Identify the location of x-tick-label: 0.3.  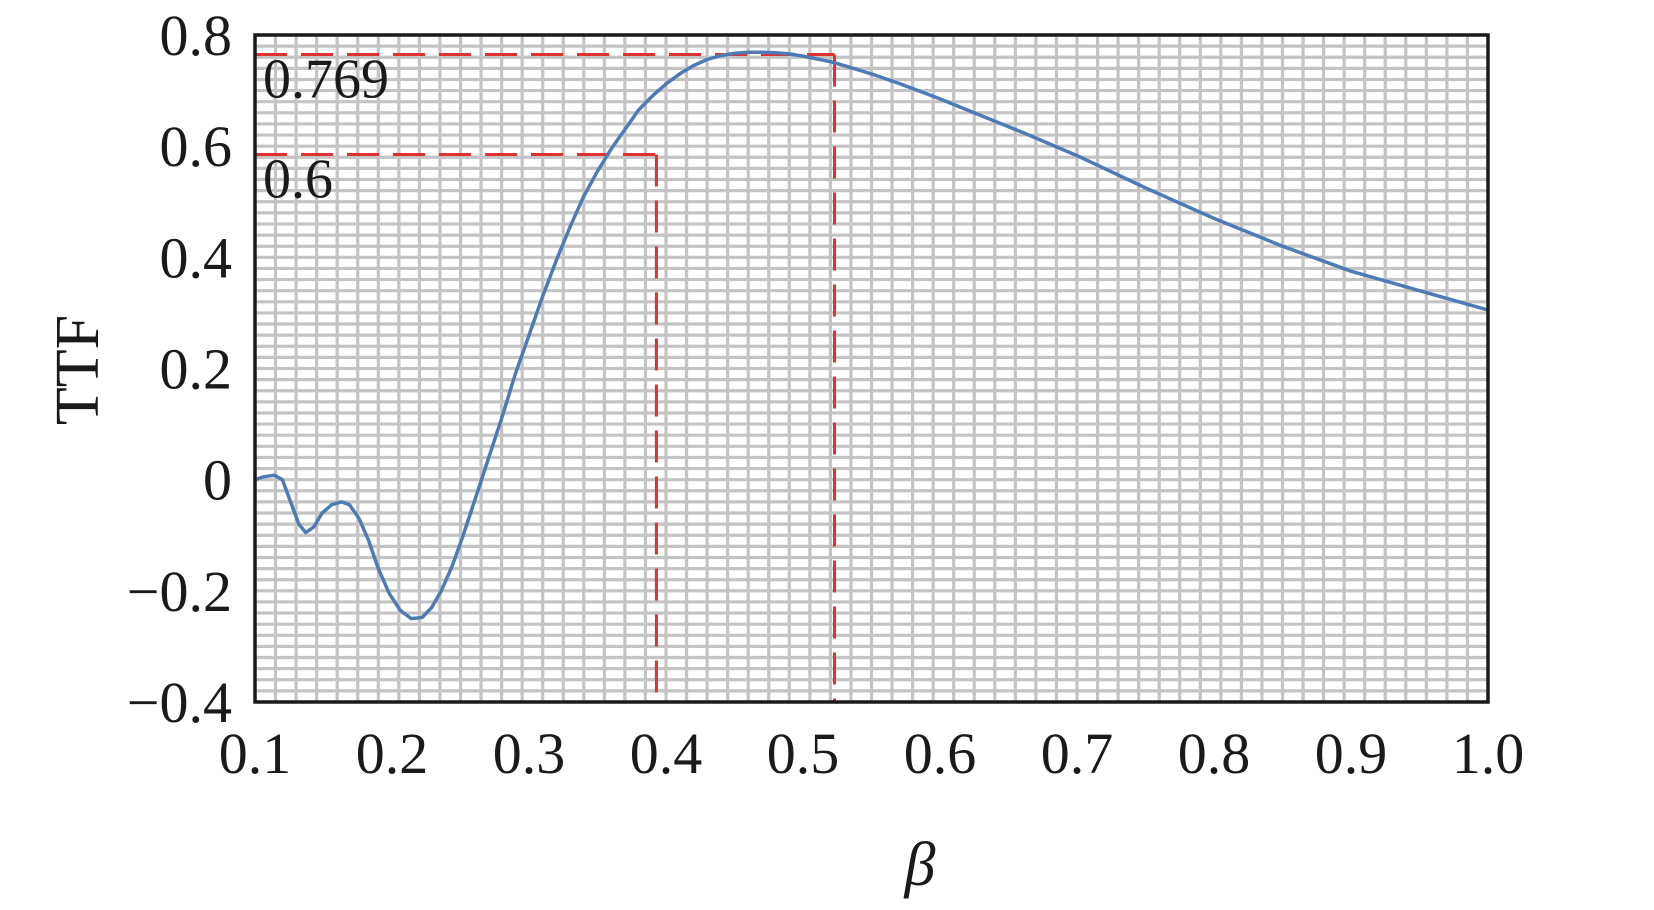
(529, 753).